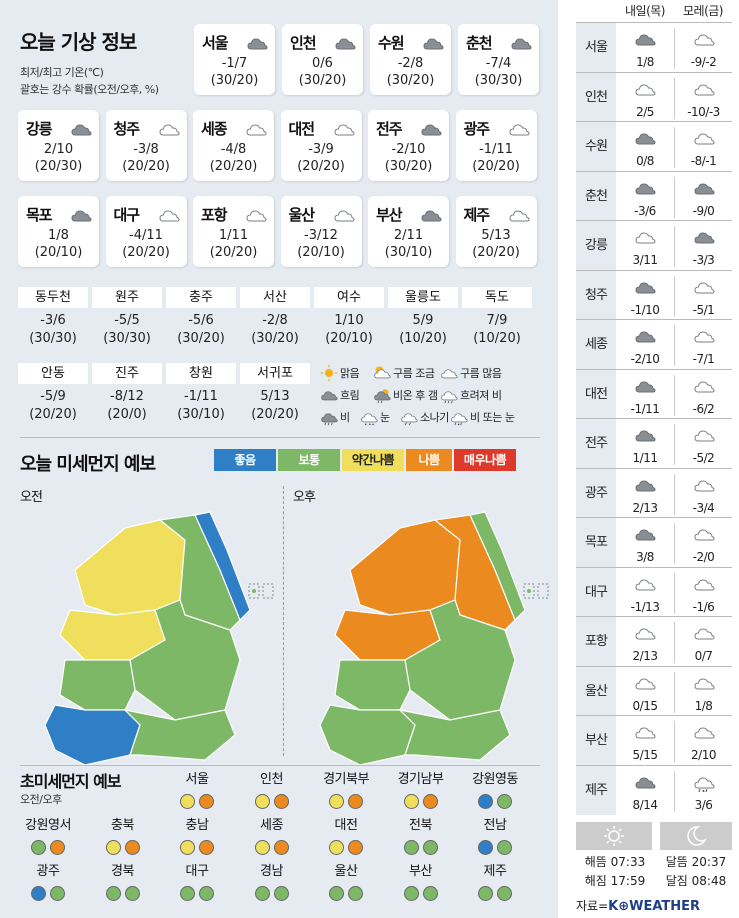 The image size is (739, 918). I want to click on city-card: 서울 -1/7 (30/20), so click(234, 59).